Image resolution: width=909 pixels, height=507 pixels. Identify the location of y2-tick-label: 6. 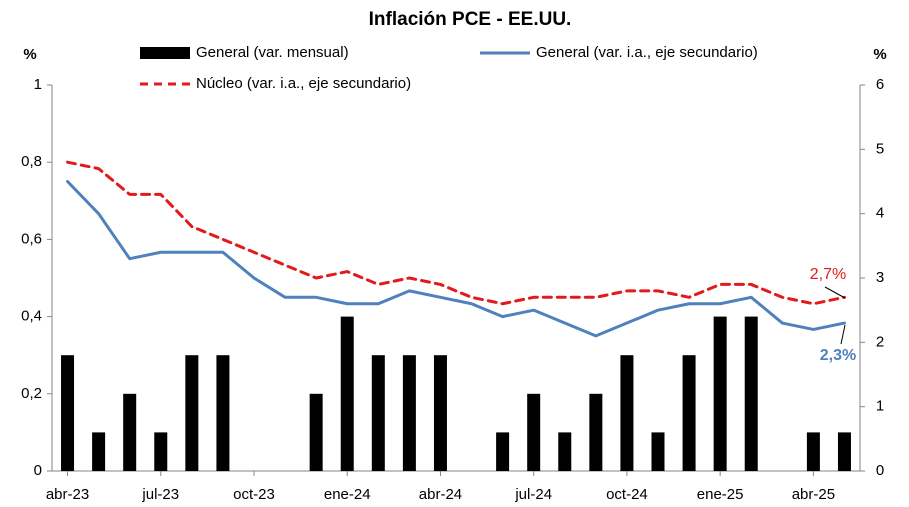
(880, 84).